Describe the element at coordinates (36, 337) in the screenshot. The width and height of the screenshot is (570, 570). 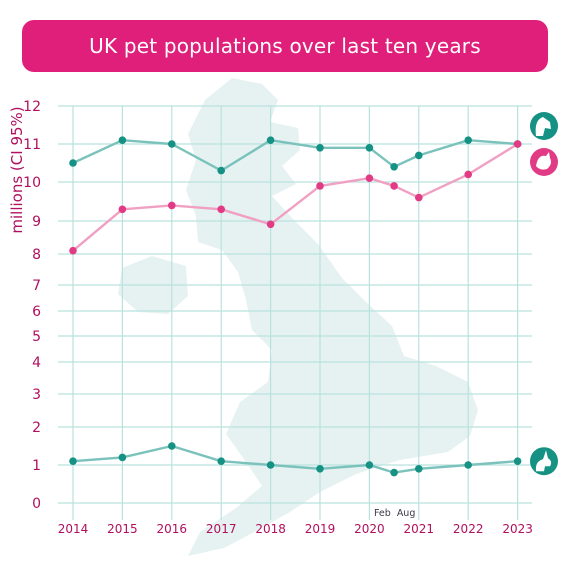
I see `y-tick-label: 5` at that location.